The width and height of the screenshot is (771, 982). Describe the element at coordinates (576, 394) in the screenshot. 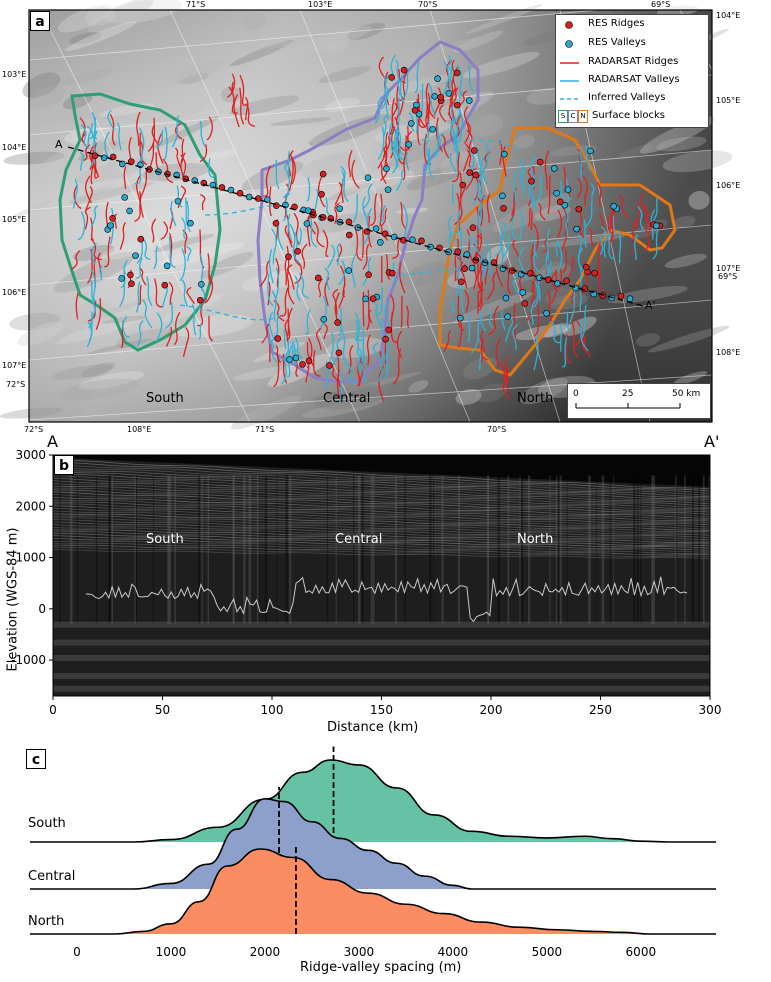

I see `scale-tick-0: 0` at that location.